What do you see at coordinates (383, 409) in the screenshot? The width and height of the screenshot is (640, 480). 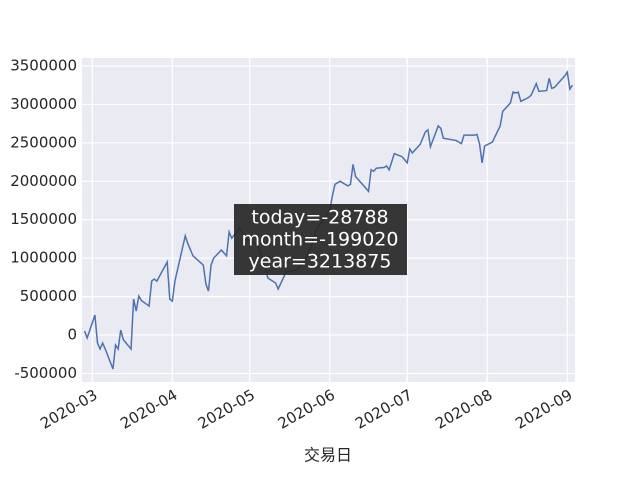 I see `x-tick-label: 2020-07` at bounding box center [383, 409].